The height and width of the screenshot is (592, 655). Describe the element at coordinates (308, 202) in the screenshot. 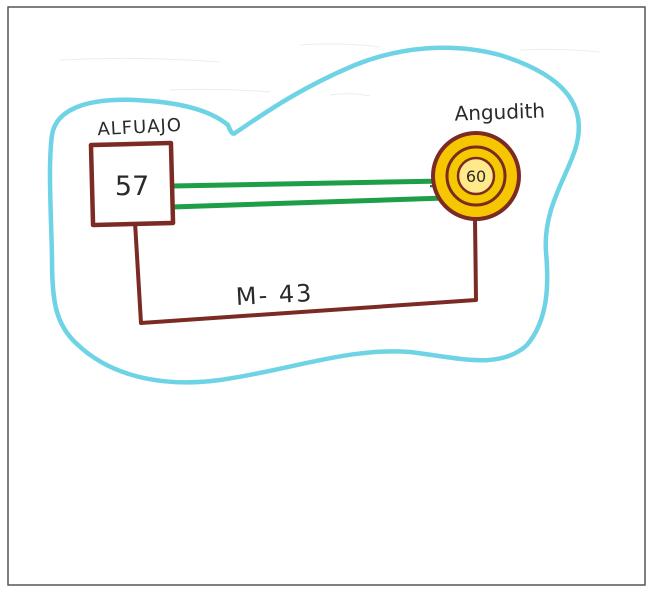

I see `double-line-bottom` at that location.